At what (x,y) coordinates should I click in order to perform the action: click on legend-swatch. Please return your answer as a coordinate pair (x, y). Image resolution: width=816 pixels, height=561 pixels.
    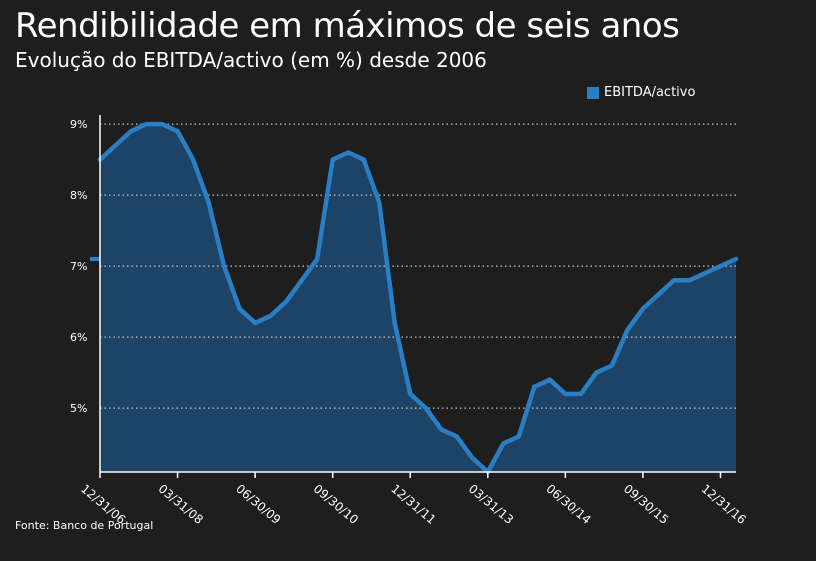
    Looking at the image, I should click on (593, 92).